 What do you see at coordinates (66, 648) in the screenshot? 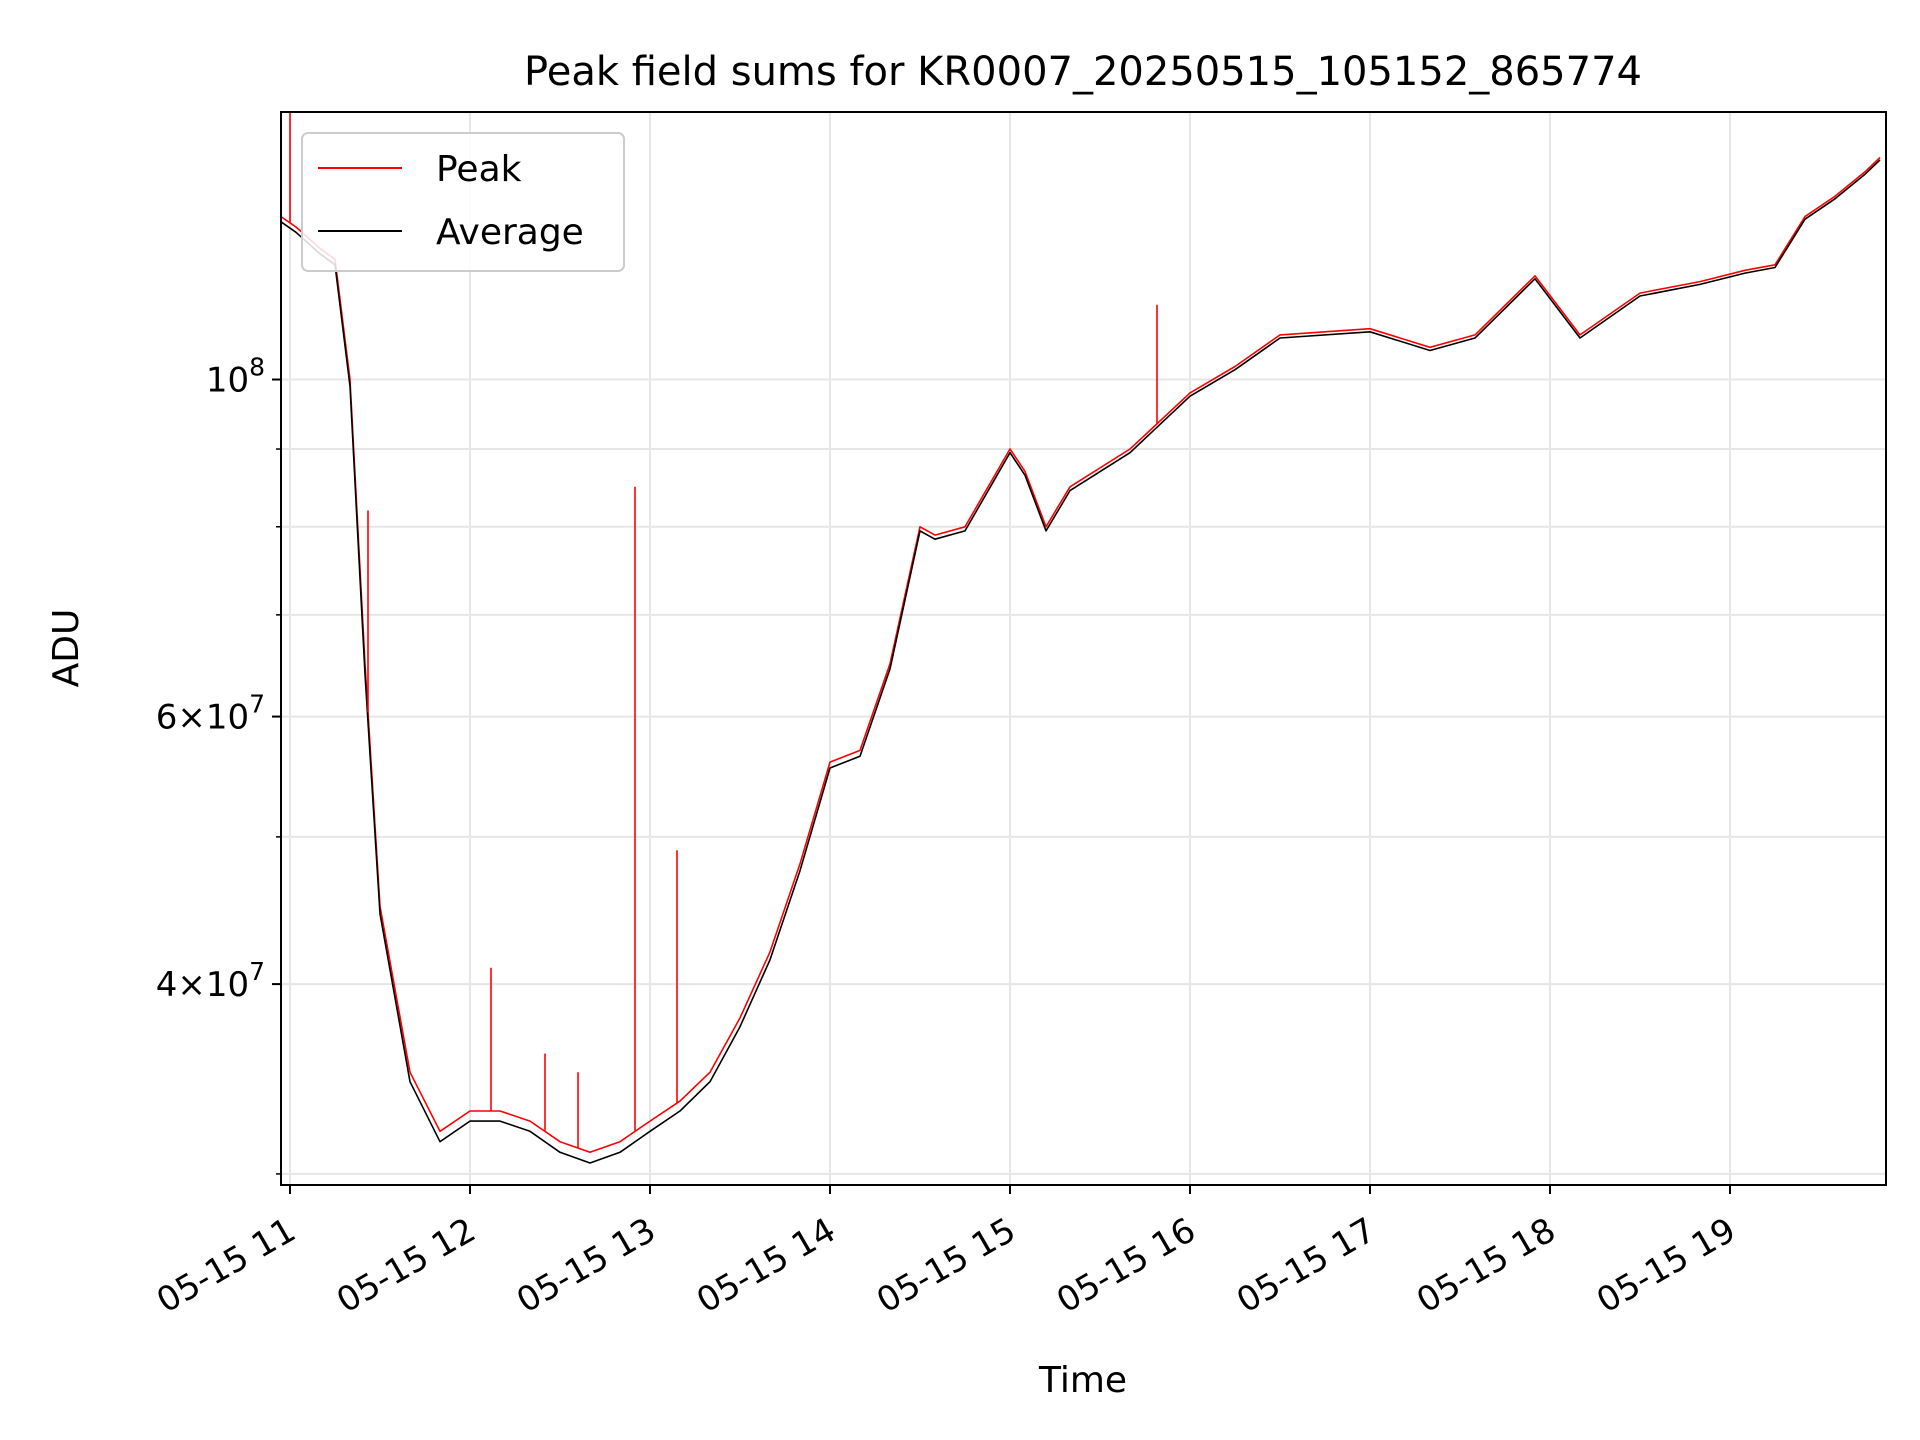
I see `y-axis-label: ADU` at bounding box center [66, 648].